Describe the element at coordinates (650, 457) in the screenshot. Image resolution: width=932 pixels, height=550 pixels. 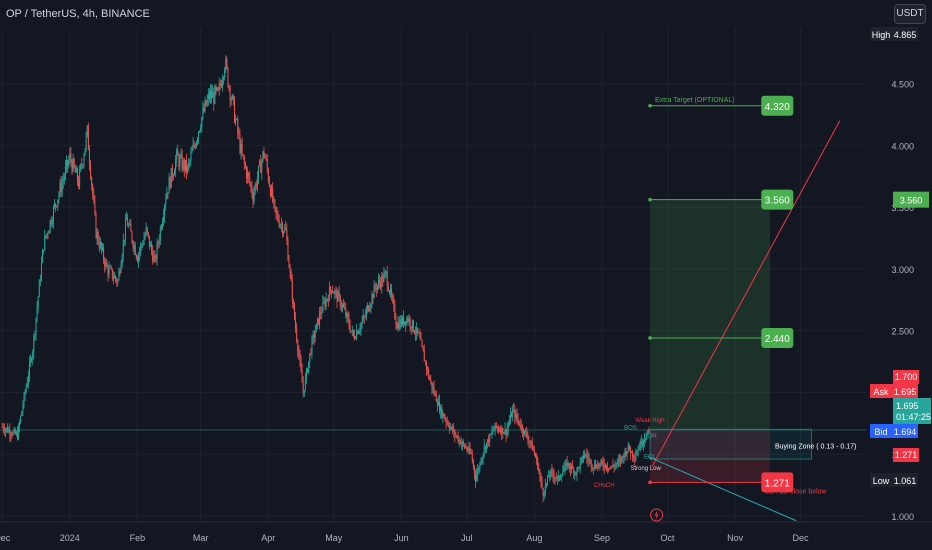
I see `chart-annotation: EQL` at that location.